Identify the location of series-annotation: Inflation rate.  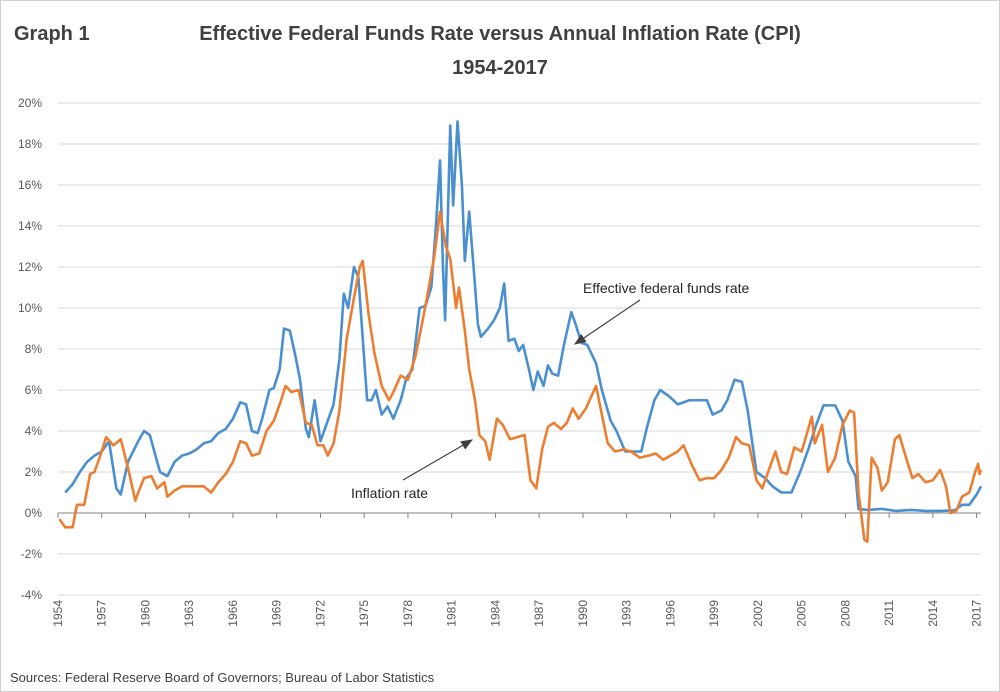
(389, 493).